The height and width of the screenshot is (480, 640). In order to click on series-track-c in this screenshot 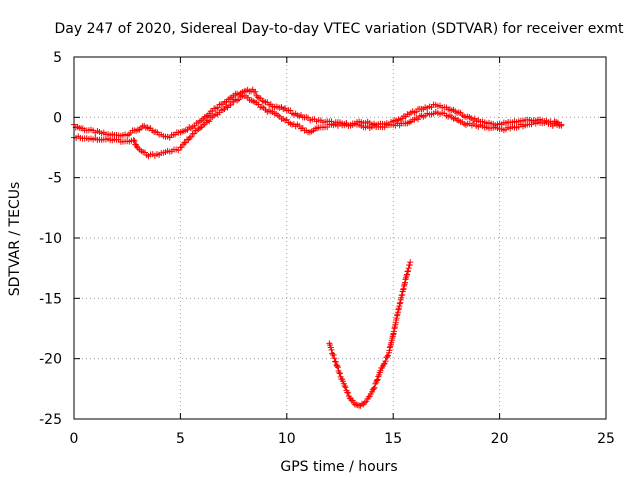, I will do `click(370, 334)`.